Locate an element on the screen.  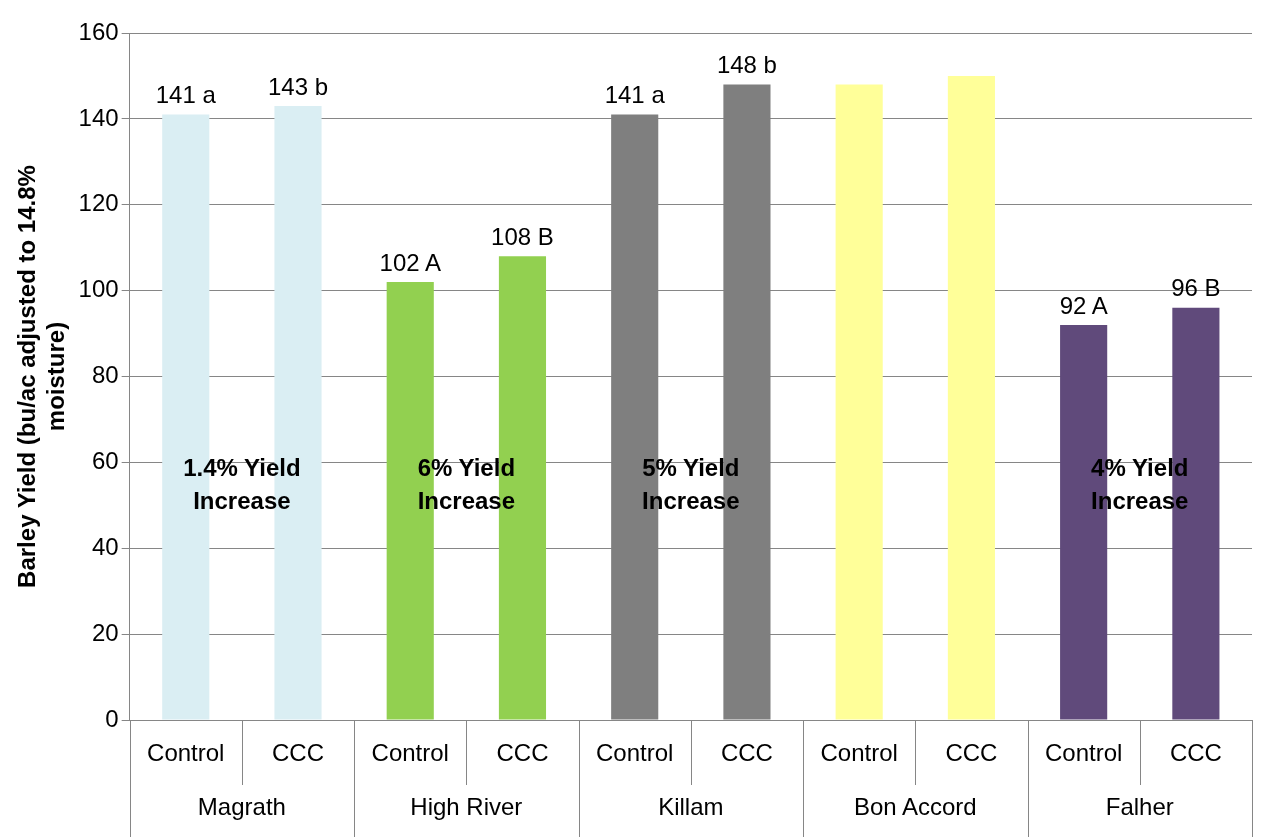
annotation: 5% Yield Increase is located at coordinates (691, 483).